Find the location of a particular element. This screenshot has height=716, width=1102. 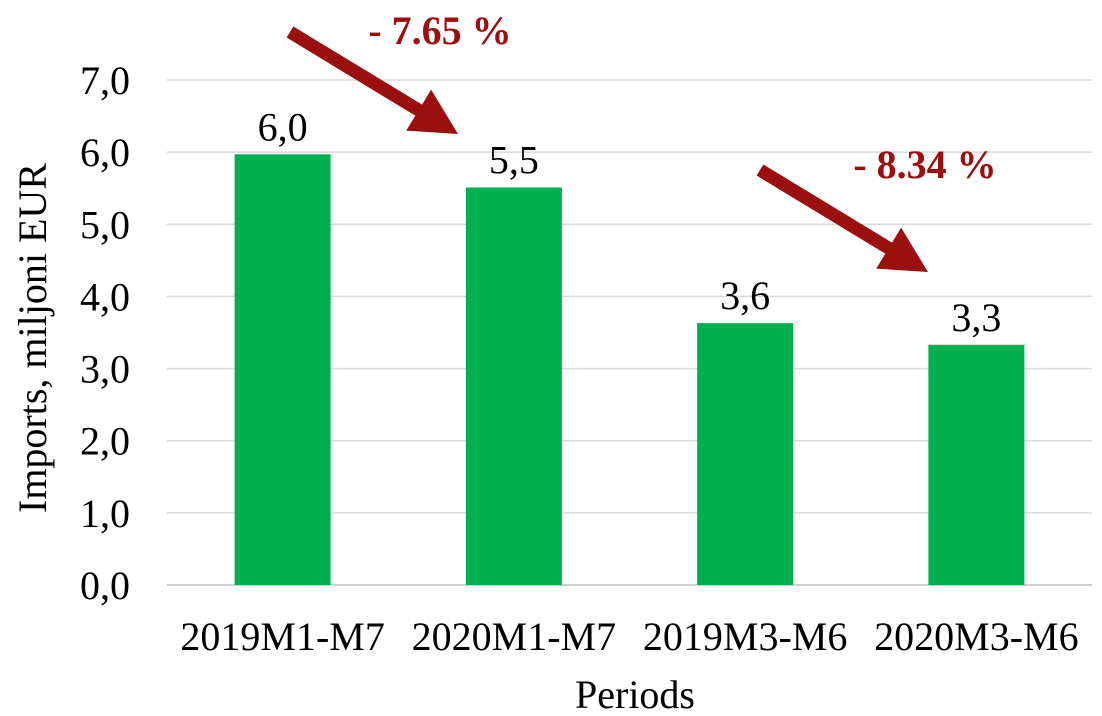

y-axis-label: Imports, miljoni EUR is located at coordinates (32, 338).